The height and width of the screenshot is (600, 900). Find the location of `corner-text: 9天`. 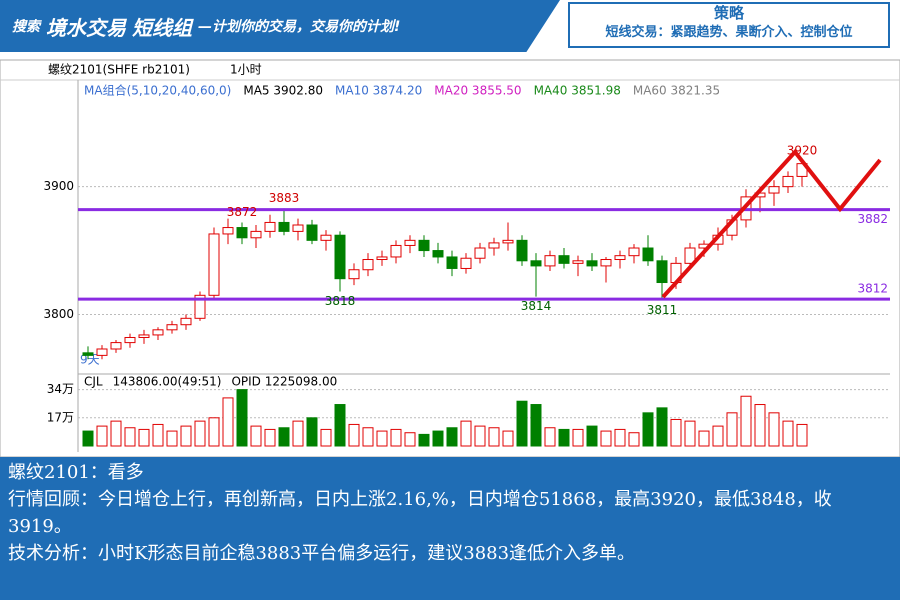

corner-text: 9天 is located at coordinates (90, 360).